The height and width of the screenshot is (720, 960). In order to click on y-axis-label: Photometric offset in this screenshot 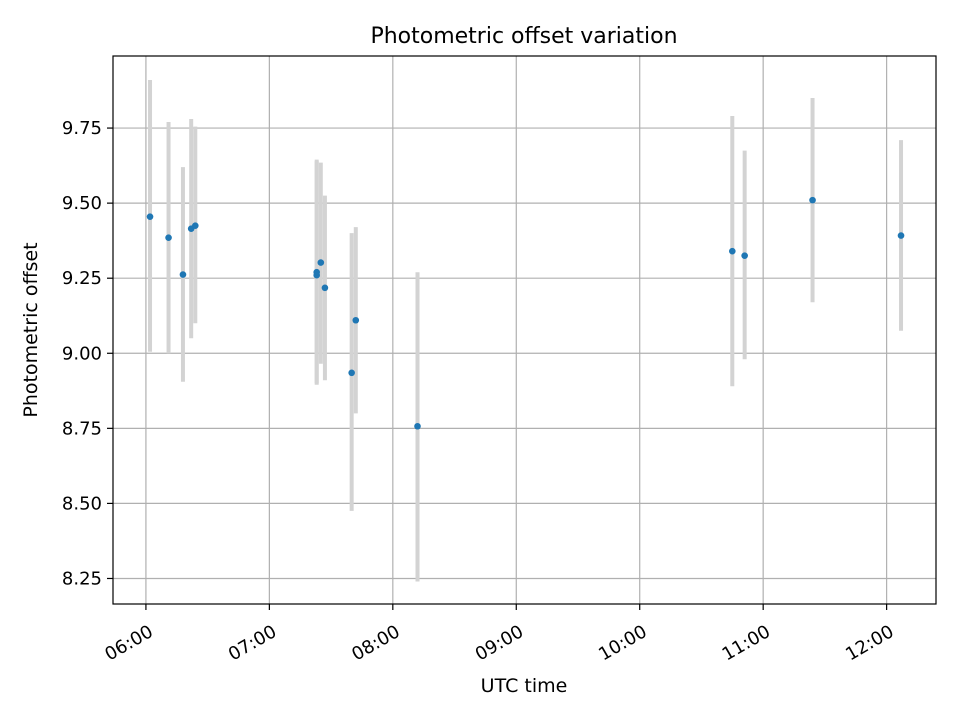, I will do `click(31, 329)`.